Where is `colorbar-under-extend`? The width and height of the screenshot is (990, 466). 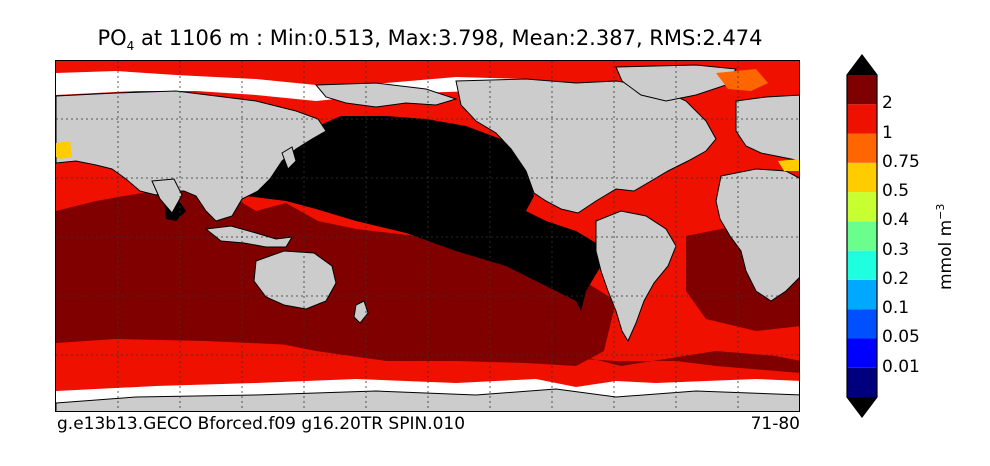
colorbar-under-extend is located at coordinates (862, 407).